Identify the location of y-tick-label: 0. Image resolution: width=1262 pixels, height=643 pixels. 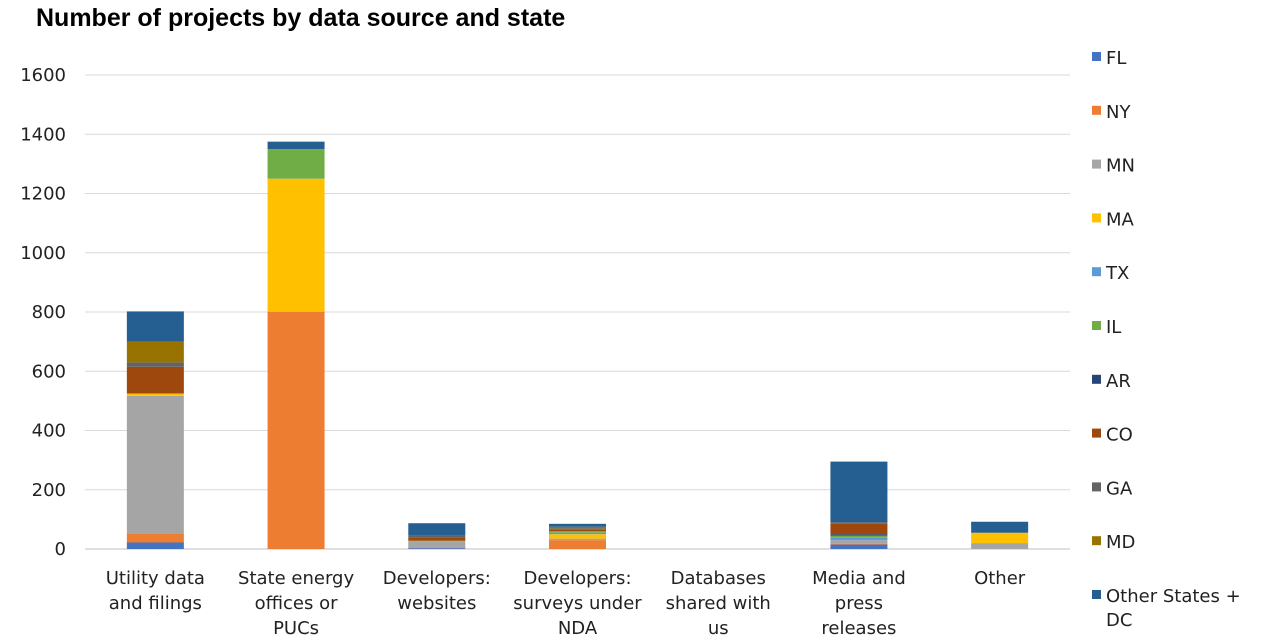
(60, 549).